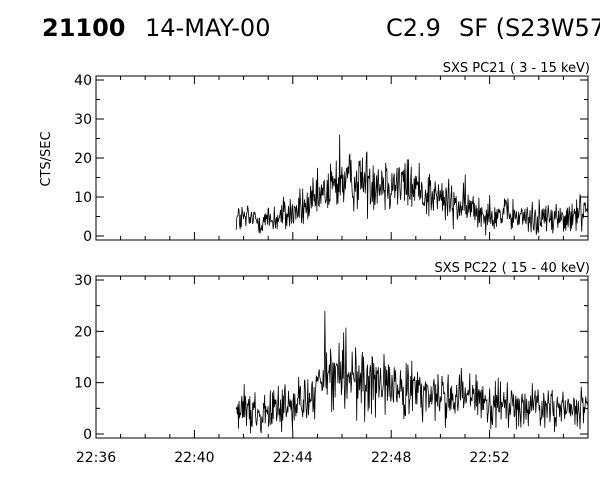 The image size is (600, 480). I want to click on event-id: 21100, so click(84, 28).